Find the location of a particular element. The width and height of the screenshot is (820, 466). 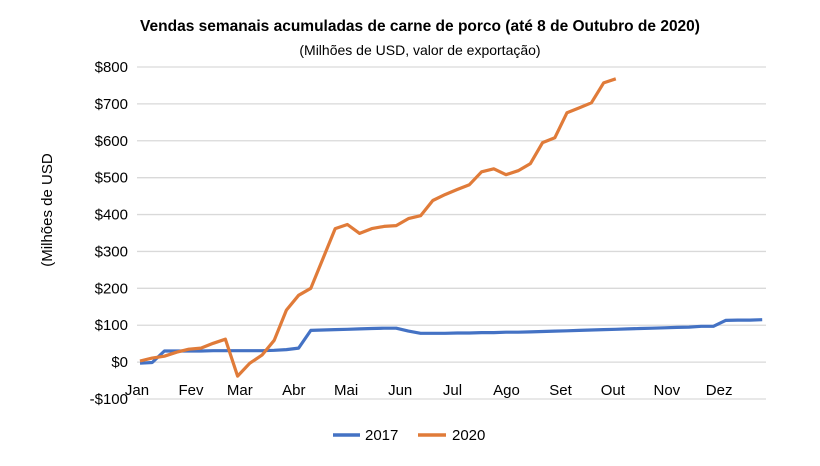

chart-subtitle: (Milhões de USD, valor de exportação) is located at coordinates (419, 50).